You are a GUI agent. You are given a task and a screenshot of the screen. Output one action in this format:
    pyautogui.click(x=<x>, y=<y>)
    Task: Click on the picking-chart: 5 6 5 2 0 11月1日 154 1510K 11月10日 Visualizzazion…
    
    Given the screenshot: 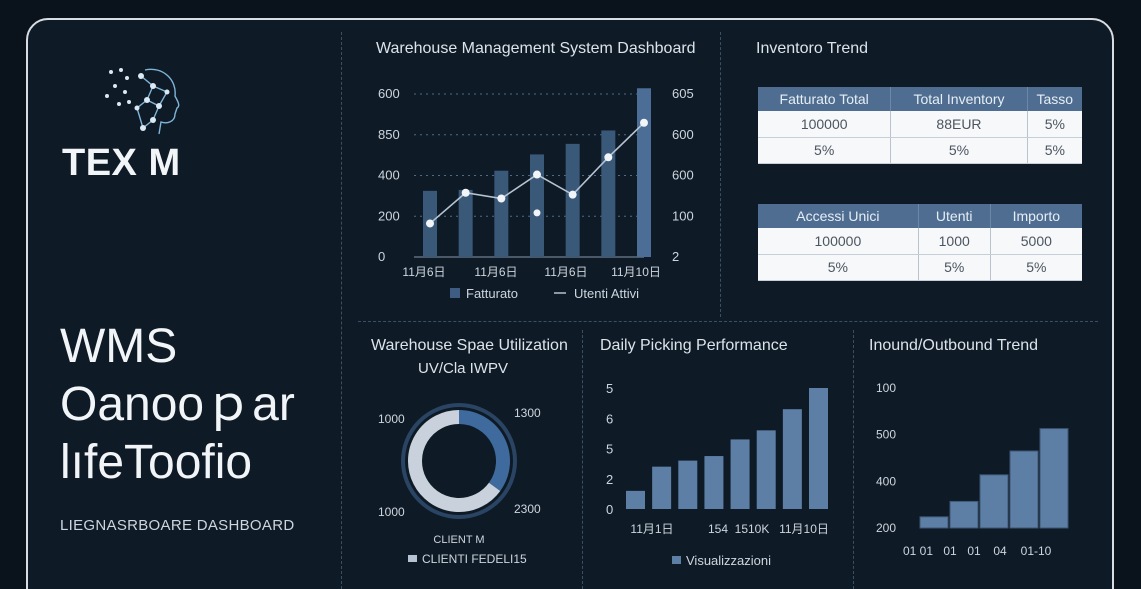 What is the action you would take?
    pyautogui.click(x=717, y=474)
    